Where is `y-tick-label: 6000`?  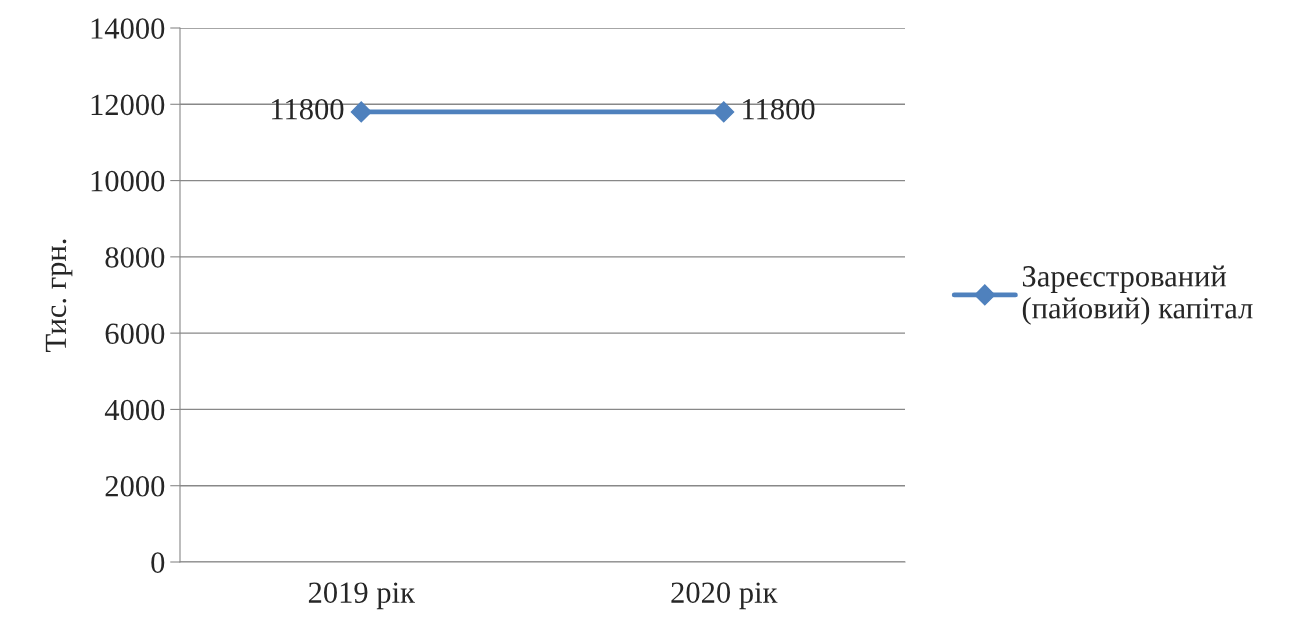 y-tick-label: 6000 is located at coordinates (135, 334).